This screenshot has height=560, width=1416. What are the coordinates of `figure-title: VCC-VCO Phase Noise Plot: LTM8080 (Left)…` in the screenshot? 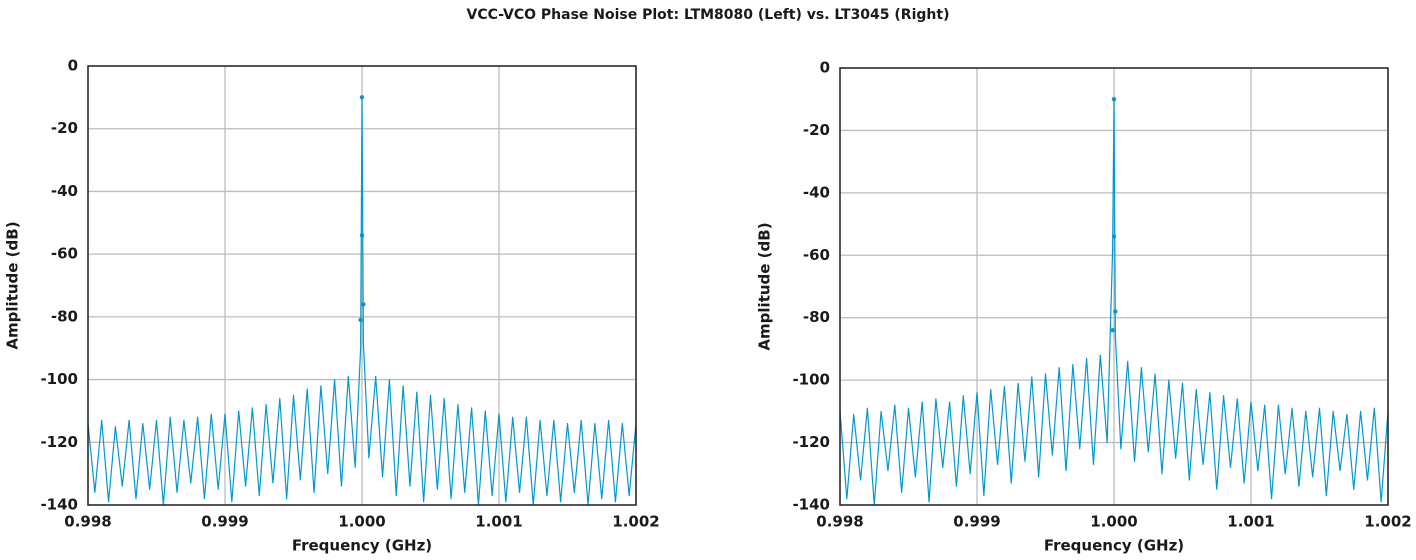 It's located at (708, 15).